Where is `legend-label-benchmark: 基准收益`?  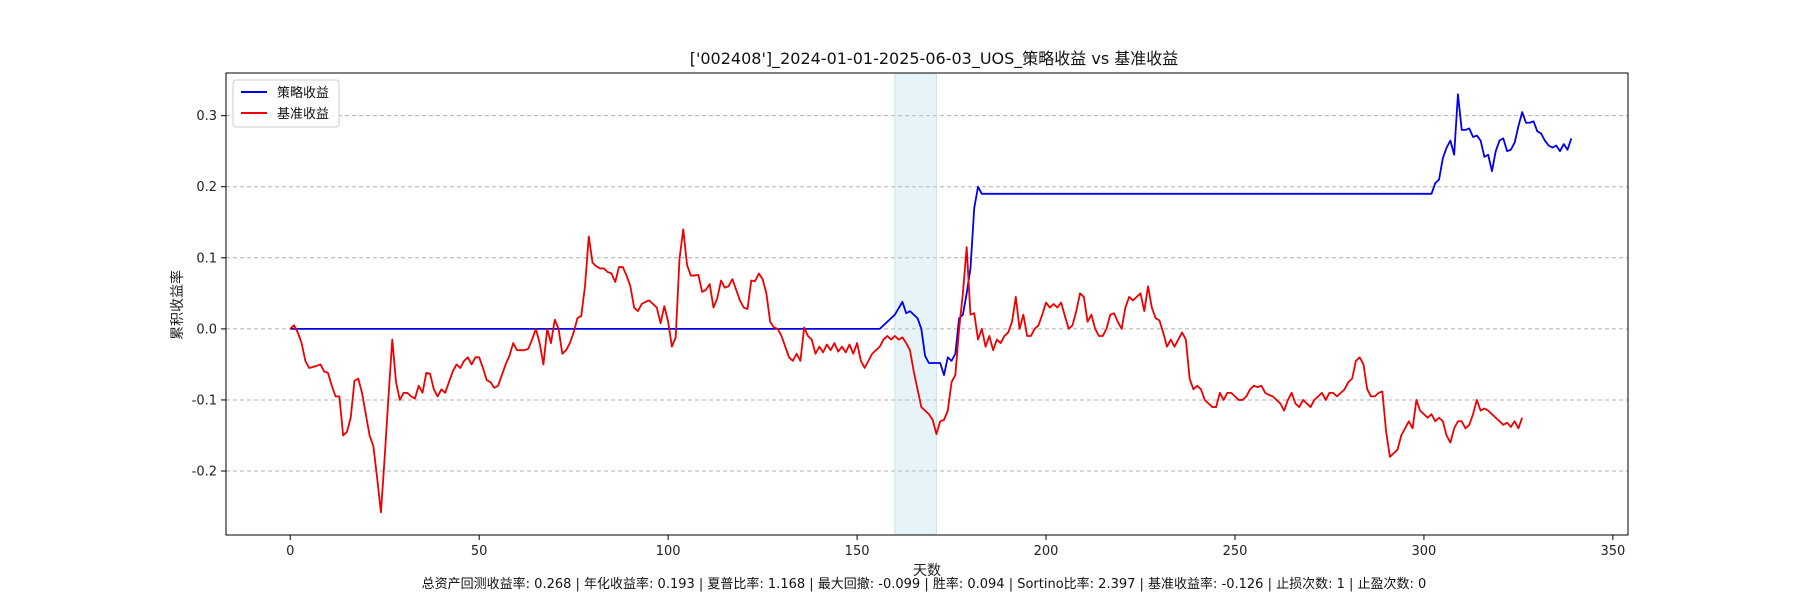
legend-label-benchmark: 基准收益 is located at coordinates (303, 114).